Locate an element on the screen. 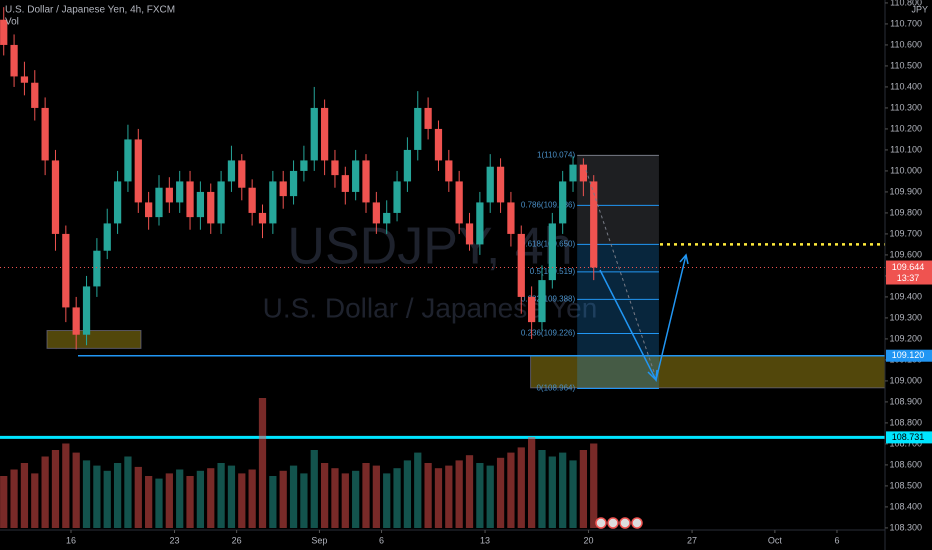  projection-dash is located at coordinates (620, 272).